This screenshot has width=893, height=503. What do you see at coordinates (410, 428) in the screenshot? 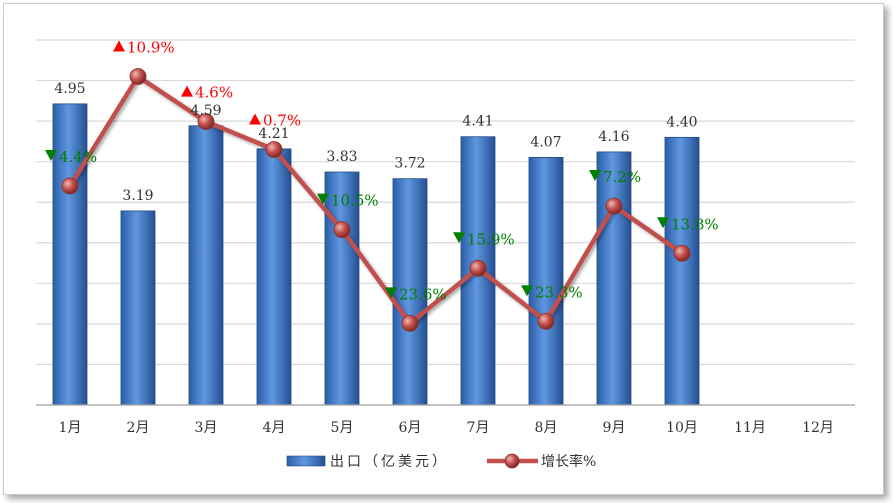
I see `x-tick-label: 6月` at bounding box center [410, 428].